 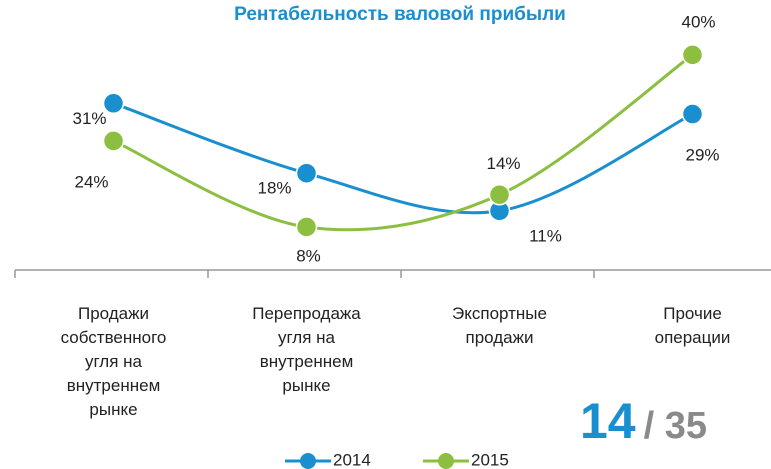 I want to click on page-current: 14, so click(x=608, y=421).